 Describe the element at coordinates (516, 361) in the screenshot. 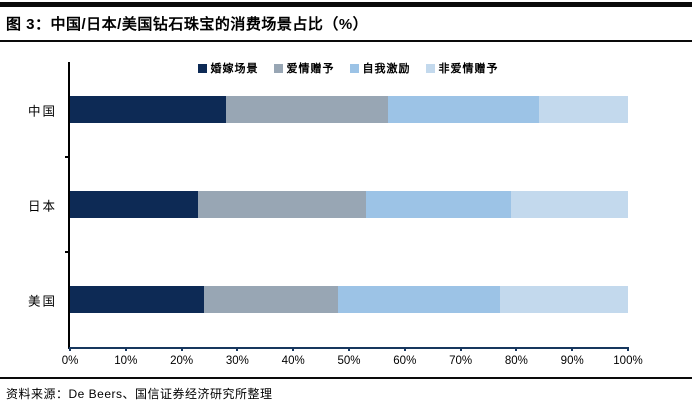

I see `x-axis-label: 80%` at that location.